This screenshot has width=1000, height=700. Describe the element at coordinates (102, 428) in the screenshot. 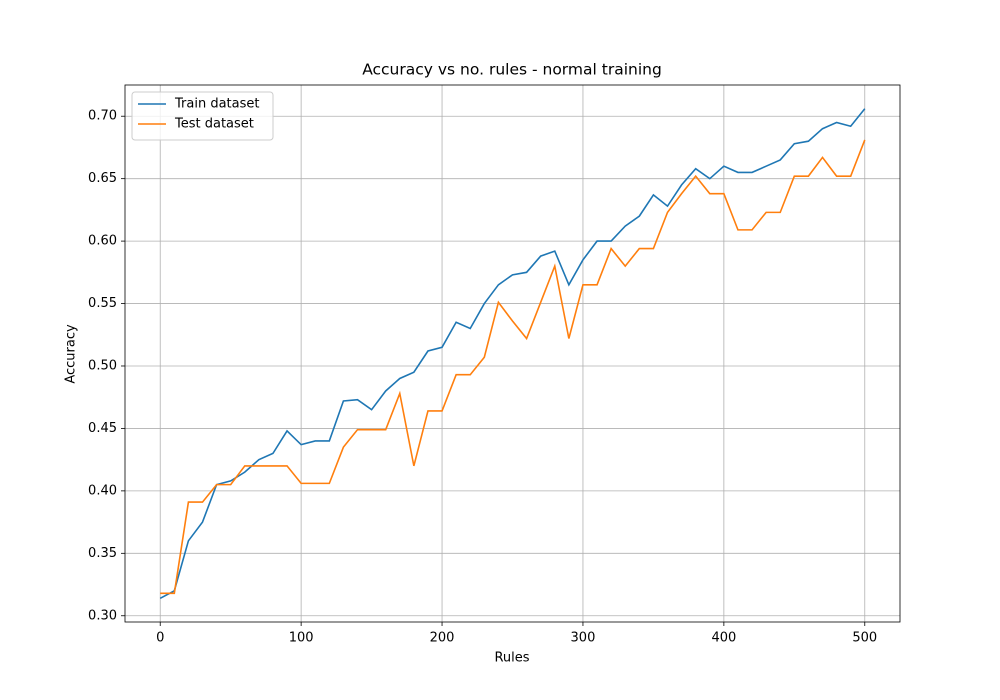

I see `y-tick-label: 0.45` at that location.